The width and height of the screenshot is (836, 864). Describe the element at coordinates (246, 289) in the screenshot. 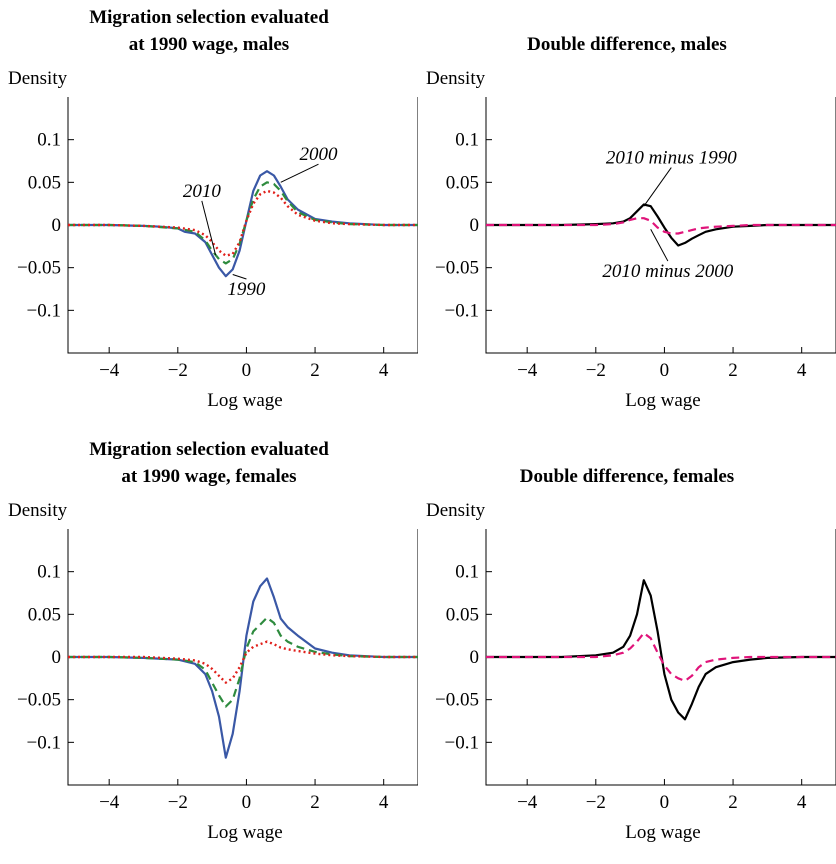

I see `annotation-label: 1990` at that location.